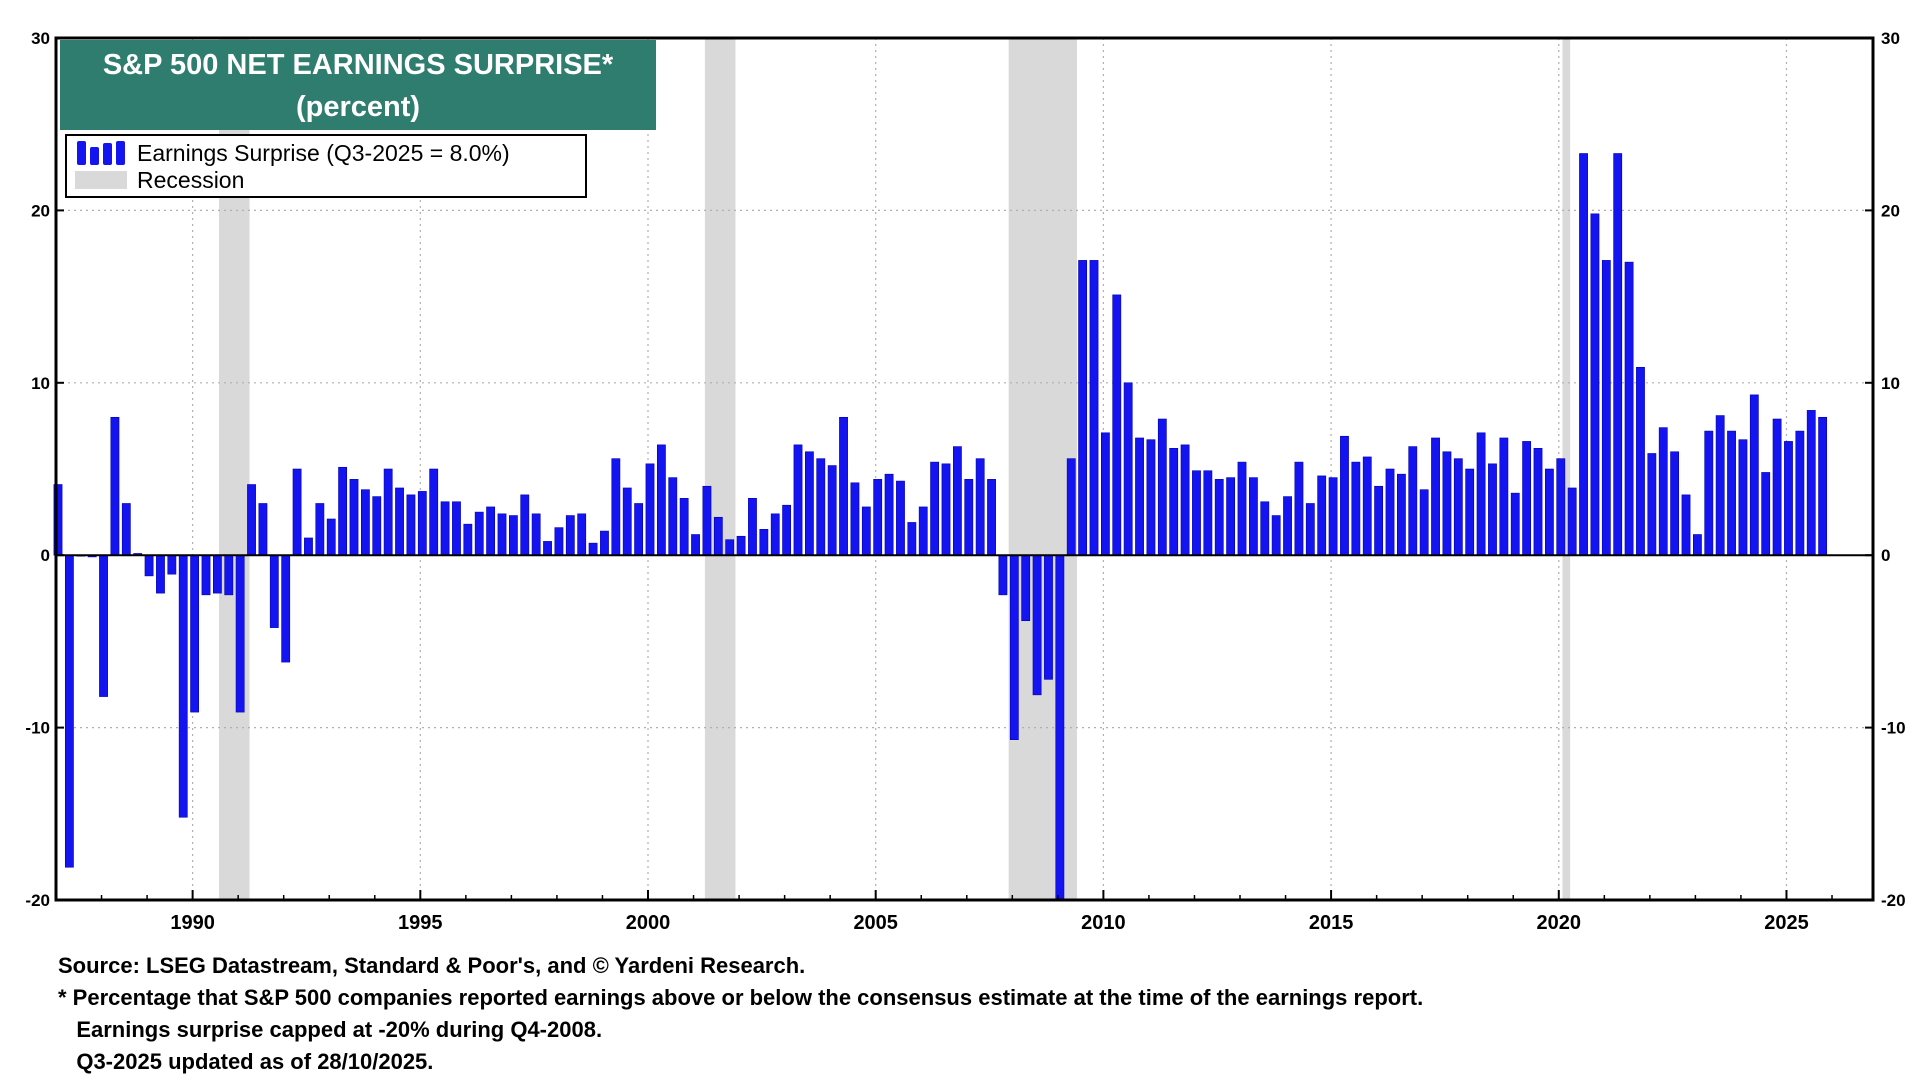 This screenshot has height=1080, width=1920. I want to click on y-tick-label-right: -20, so click(1893, 900).